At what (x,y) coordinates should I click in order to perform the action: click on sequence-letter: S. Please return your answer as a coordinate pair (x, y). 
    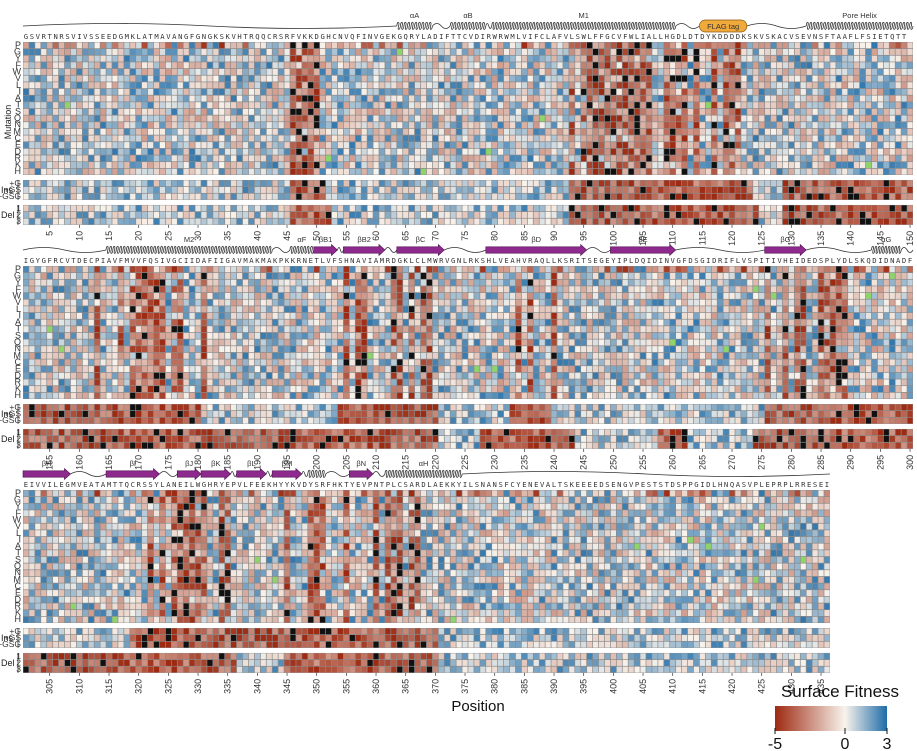
    Looking at the image, I should click on (589, 260).